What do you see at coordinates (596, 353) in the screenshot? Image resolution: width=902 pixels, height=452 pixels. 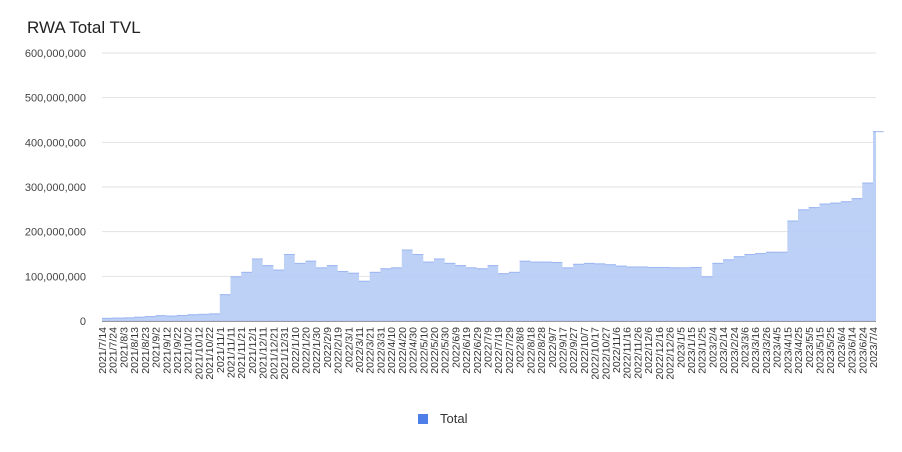 I see `x-tick-label: 2022/10/17` at bounding box center [596, 353].